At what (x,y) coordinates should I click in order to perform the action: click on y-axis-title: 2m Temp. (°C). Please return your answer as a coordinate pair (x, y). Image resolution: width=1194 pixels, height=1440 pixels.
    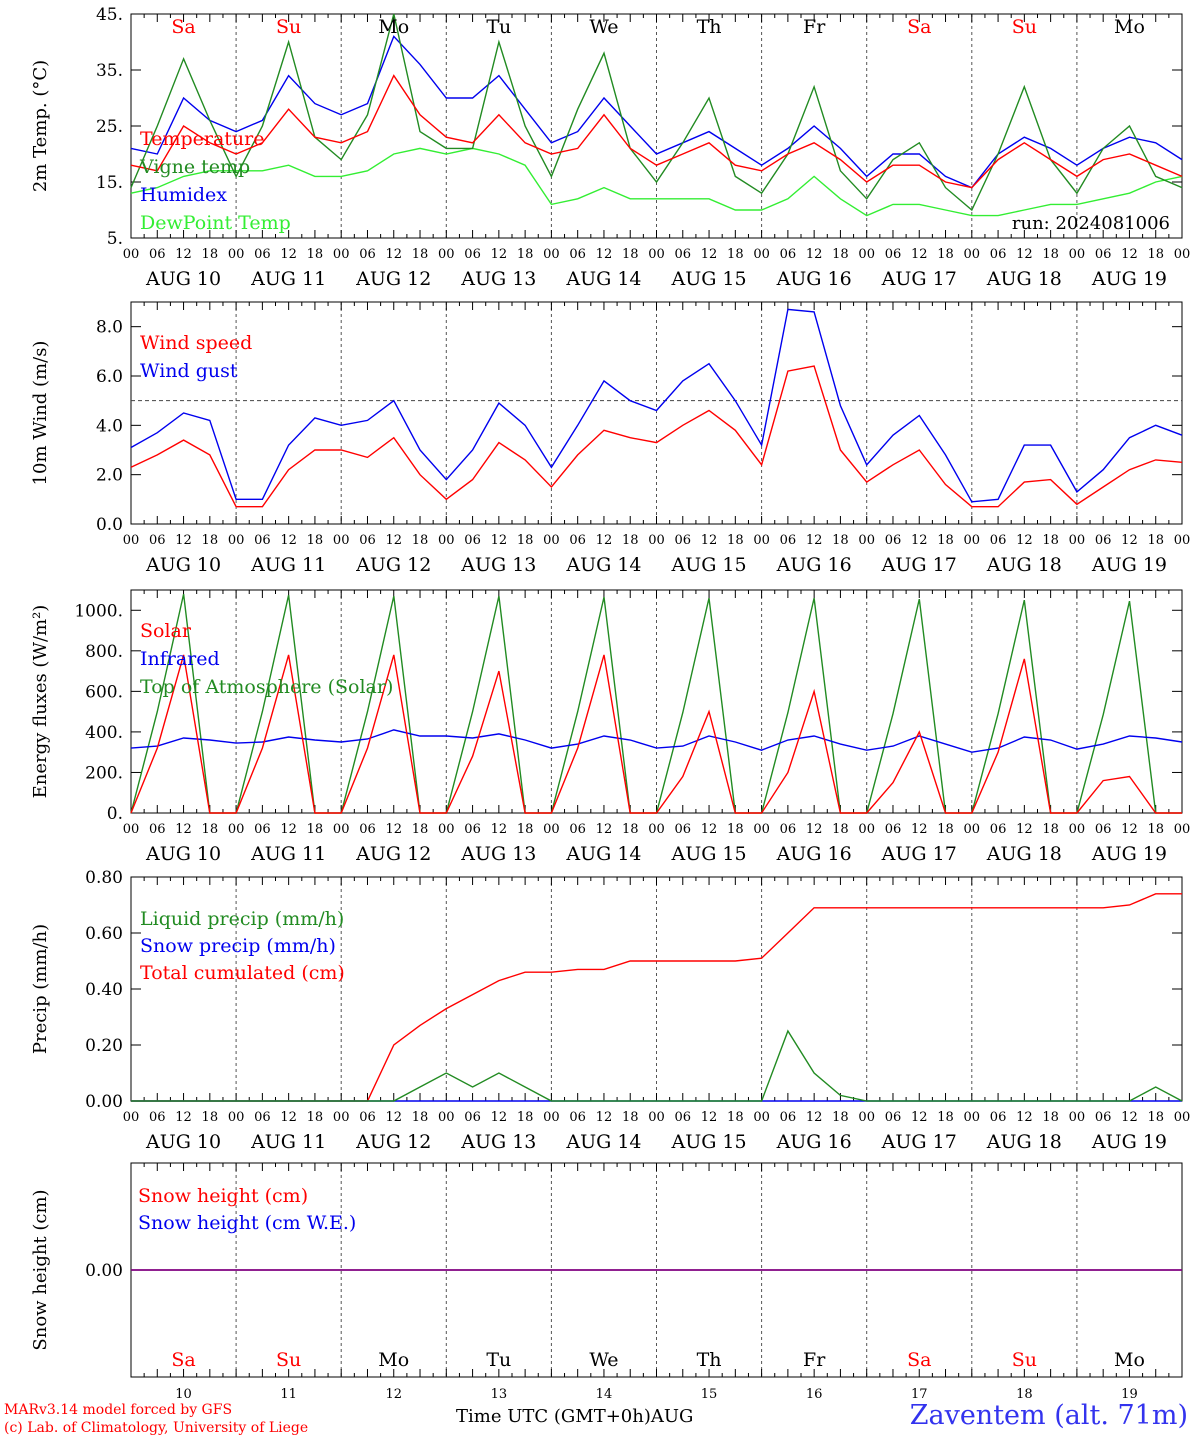
    Looking at the image, I should click on (40, 126).